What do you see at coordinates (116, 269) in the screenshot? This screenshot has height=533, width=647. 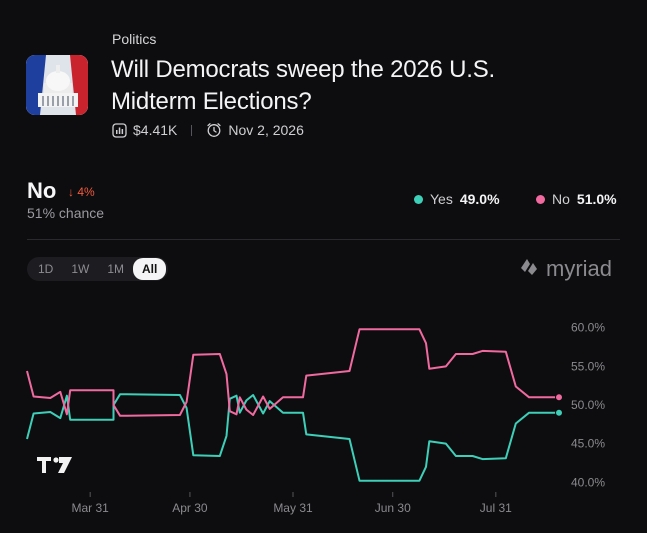 I see `range-1m-button: 1M` at bounding box center [116, 269].